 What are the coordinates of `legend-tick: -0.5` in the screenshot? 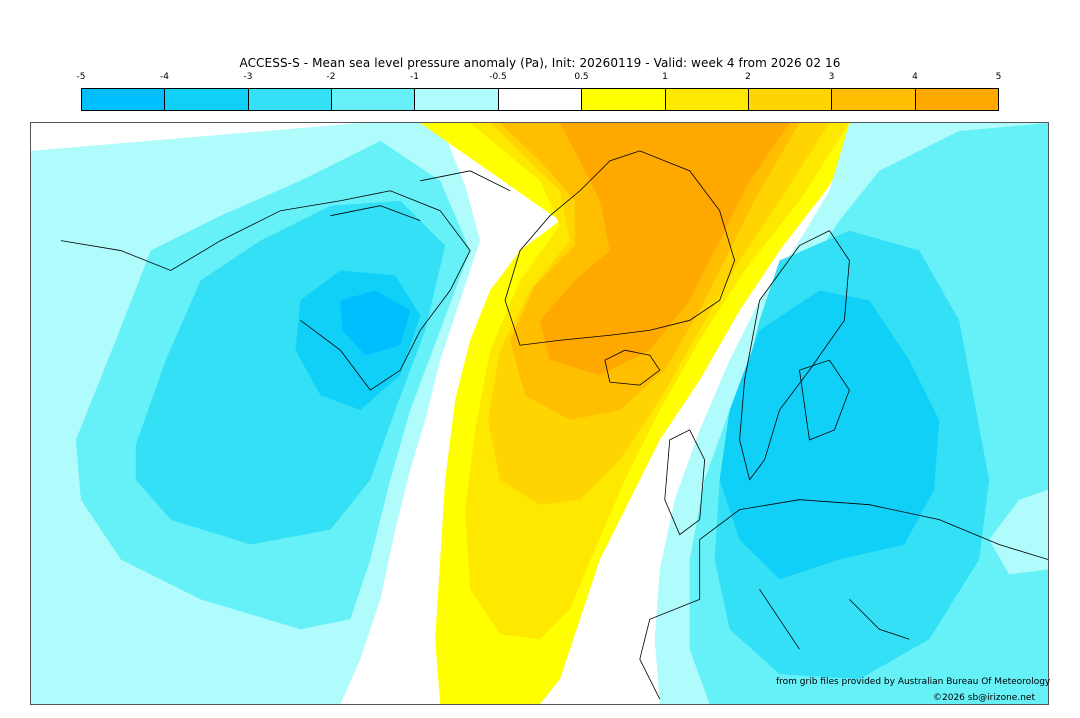 It's located at (498, 77).